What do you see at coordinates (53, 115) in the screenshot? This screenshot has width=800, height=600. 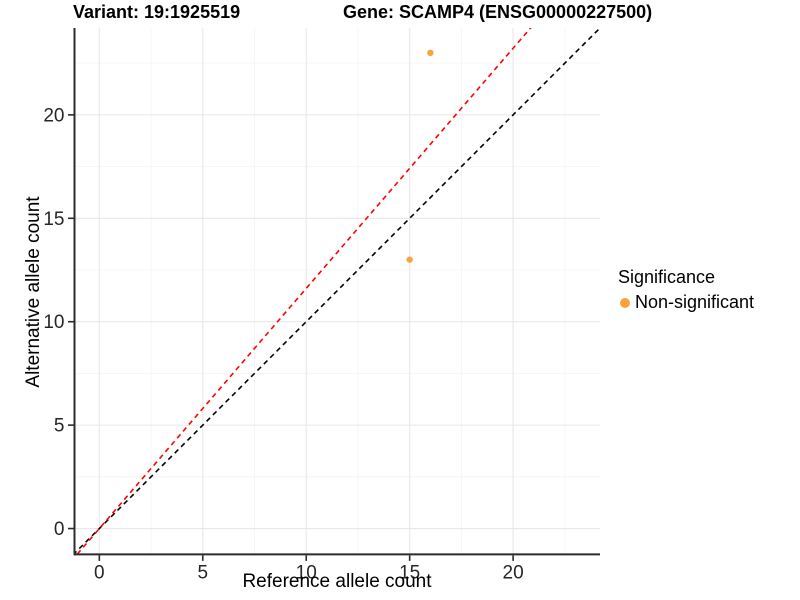 I see `y-tick-label: 20` at bounding box center [53, 115].